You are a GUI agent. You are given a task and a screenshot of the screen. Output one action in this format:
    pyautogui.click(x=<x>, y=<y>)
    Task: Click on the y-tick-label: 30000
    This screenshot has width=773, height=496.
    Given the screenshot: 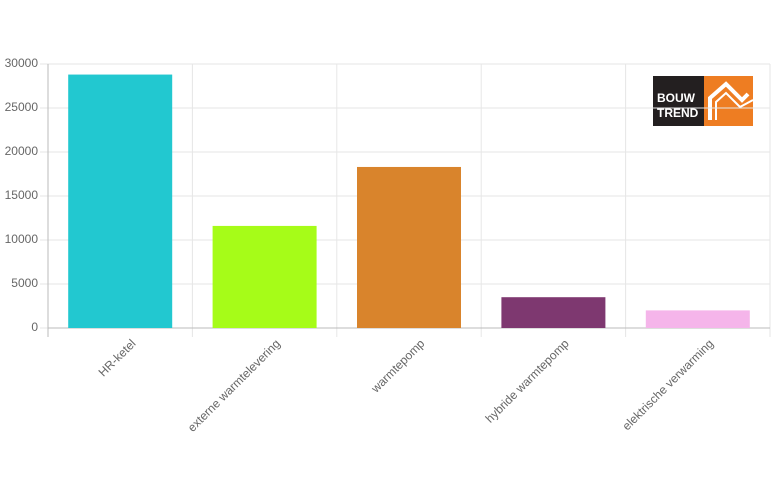 What is the action you would take?
    pyautogui.click(x=22, y=63)
    